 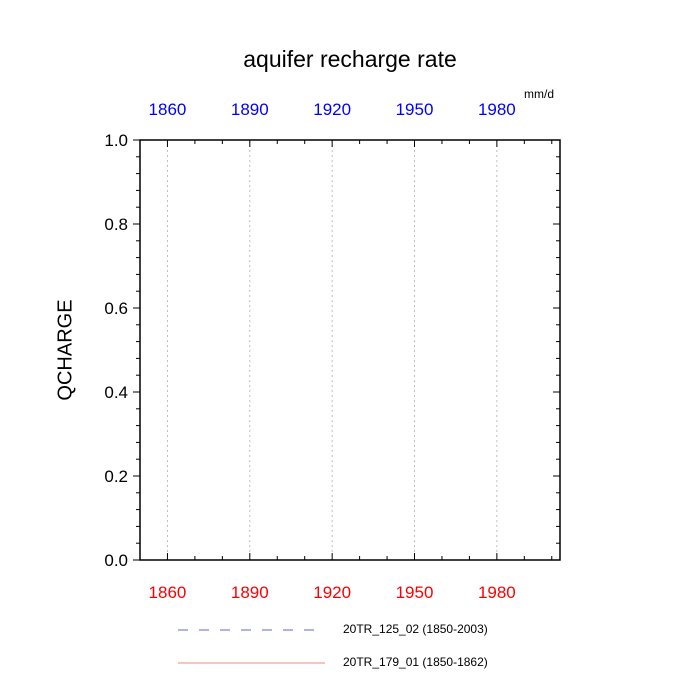 I want to click on y-tick-label: 1.0, so click(x=116, y=140).